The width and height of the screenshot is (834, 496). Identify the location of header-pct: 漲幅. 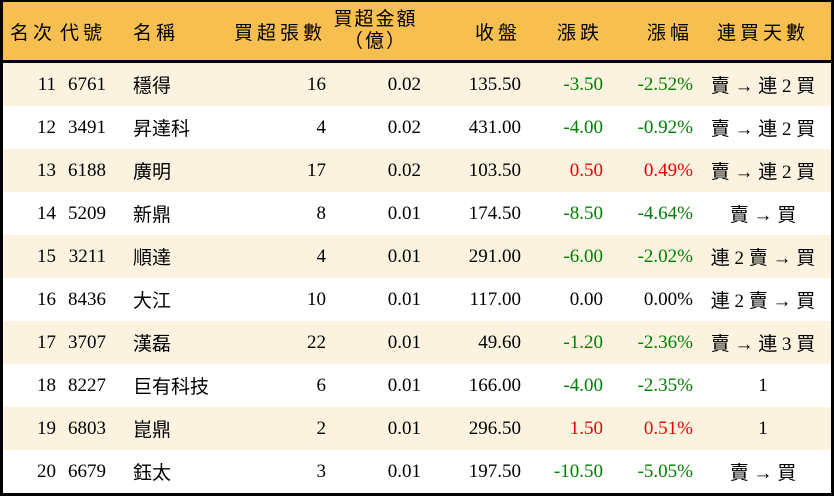
(650, 32).